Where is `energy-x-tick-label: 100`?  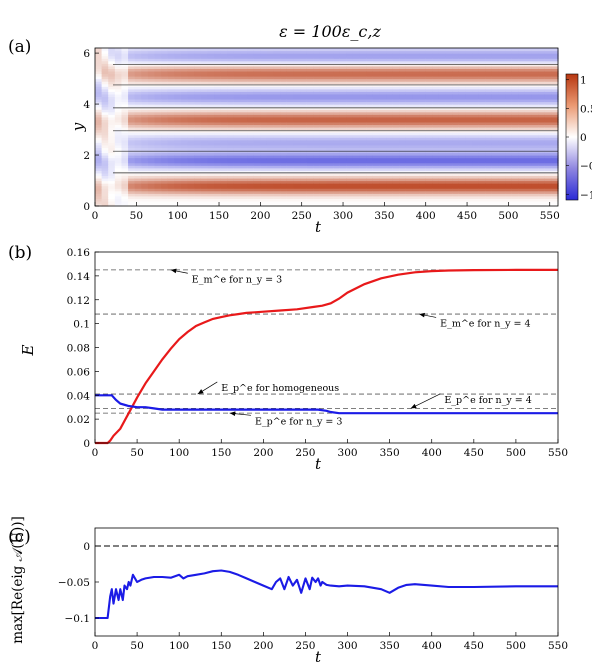 energy-x-tick-label: 100 is located at coordinates (179, 453).